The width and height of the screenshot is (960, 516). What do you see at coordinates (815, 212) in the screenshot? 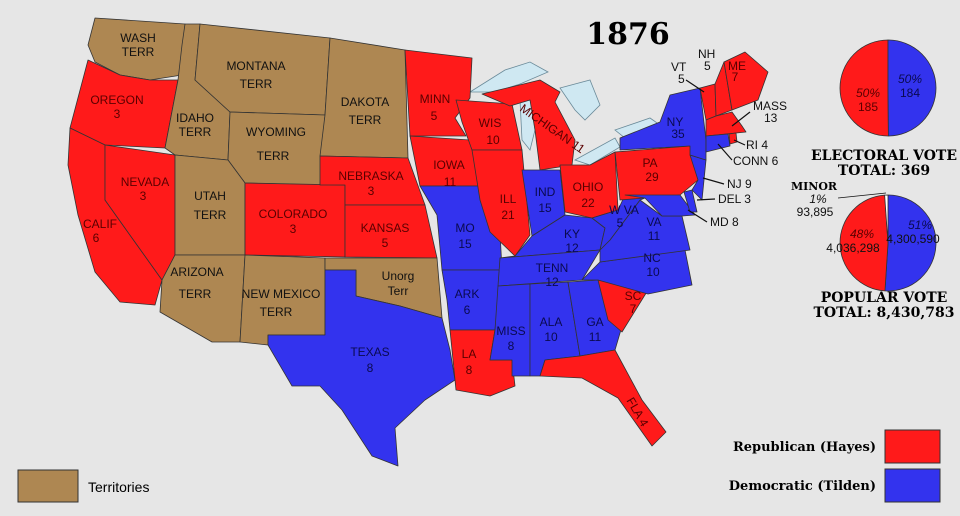
I see `popular-minor-votes: 93,895` at bounding box center [815, 212].